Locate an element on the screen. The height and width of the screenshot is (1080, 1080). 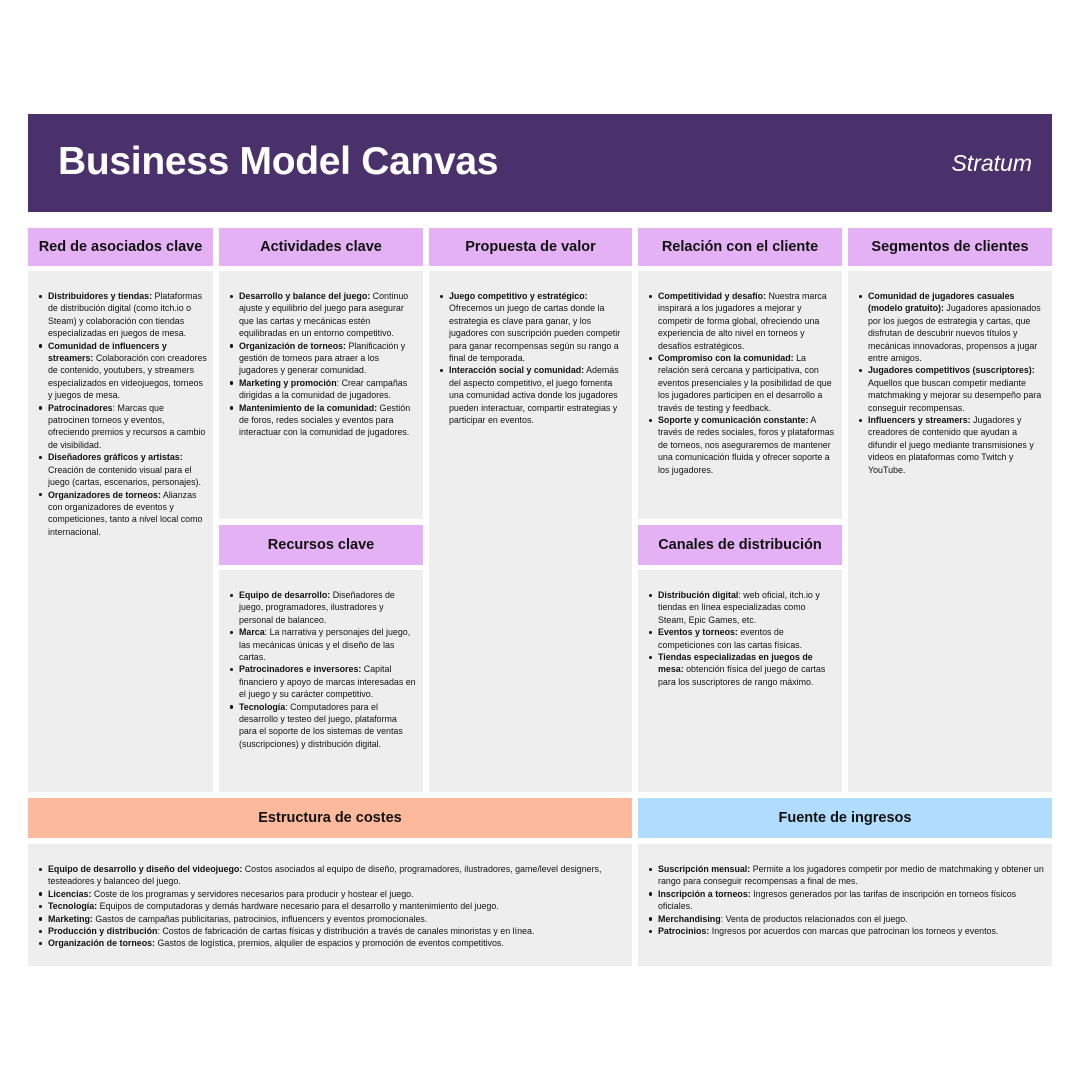
customer-relationships-header: Relación con el cliente is located at coordinates (740, 247).